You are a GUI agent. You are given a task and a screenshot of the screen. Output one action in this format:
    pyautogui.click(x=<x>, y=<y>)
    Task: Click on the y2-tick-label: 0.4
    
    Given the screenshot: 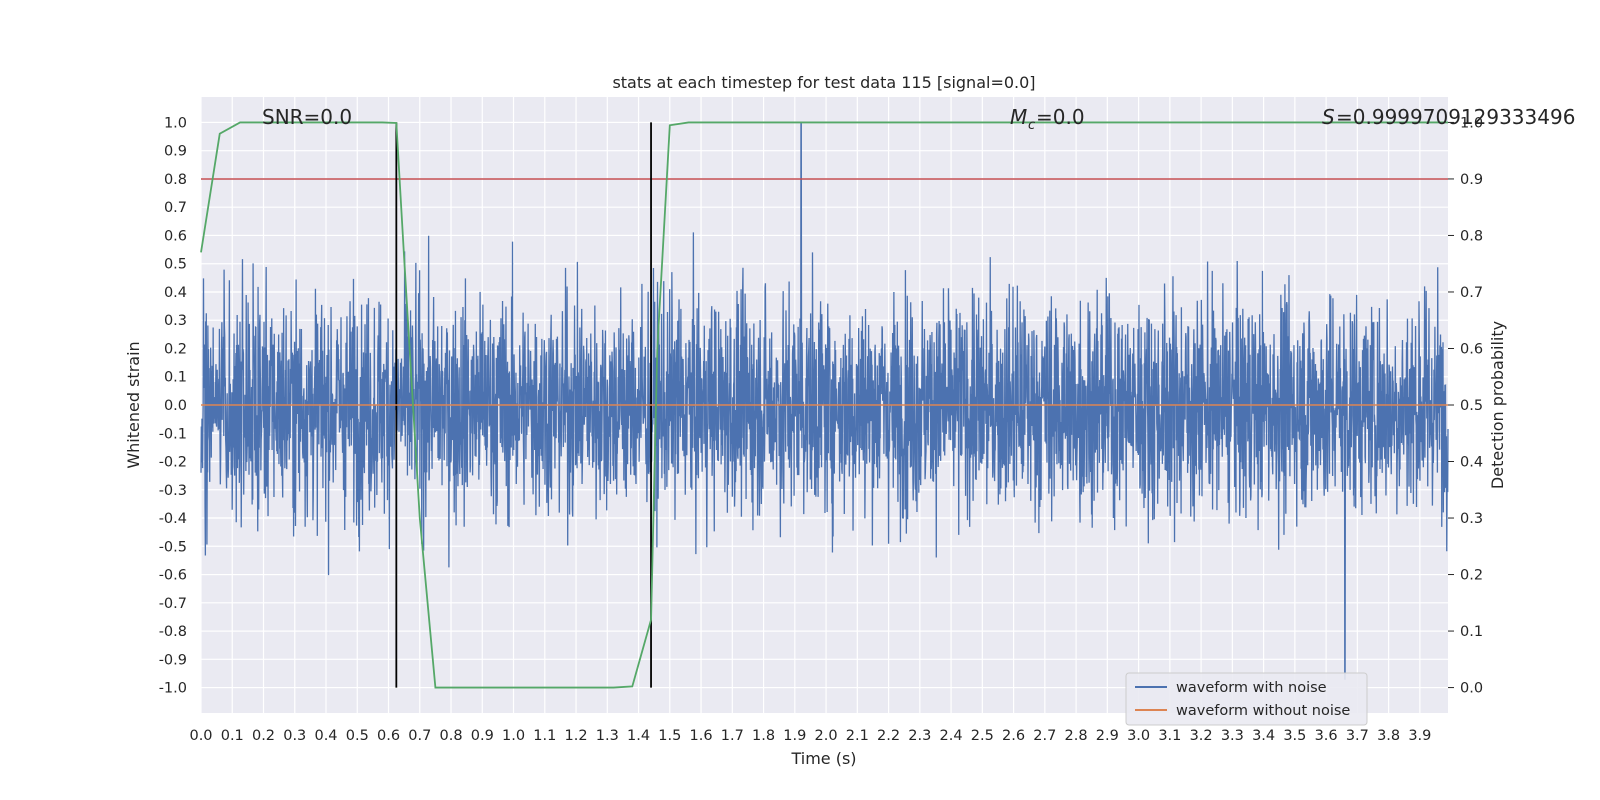 What is the action you would take?
    pyautogui.click(x=1471, y=463)
    